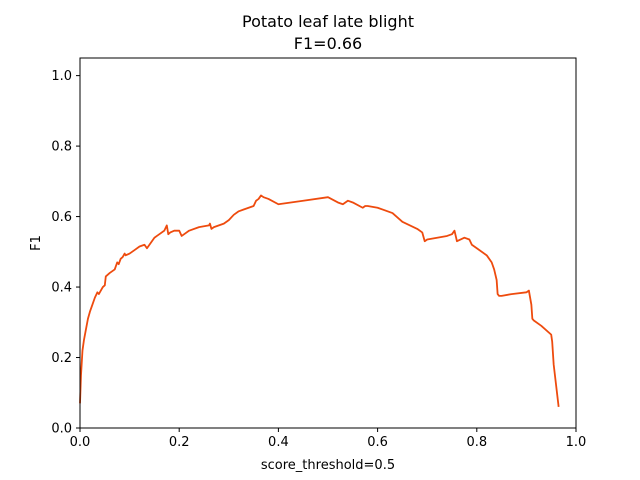 This screenshot has height=480, width=640. What do you see at coordinates (61, 288) in the screenshot?
I see `y-tick-label: 0.4` at bounding box center [61, 288].